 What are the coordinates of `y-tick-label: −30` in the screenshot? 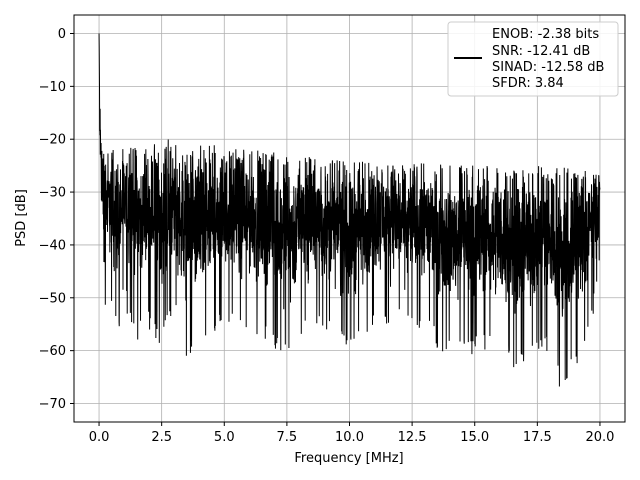 It's located at (52, 193).